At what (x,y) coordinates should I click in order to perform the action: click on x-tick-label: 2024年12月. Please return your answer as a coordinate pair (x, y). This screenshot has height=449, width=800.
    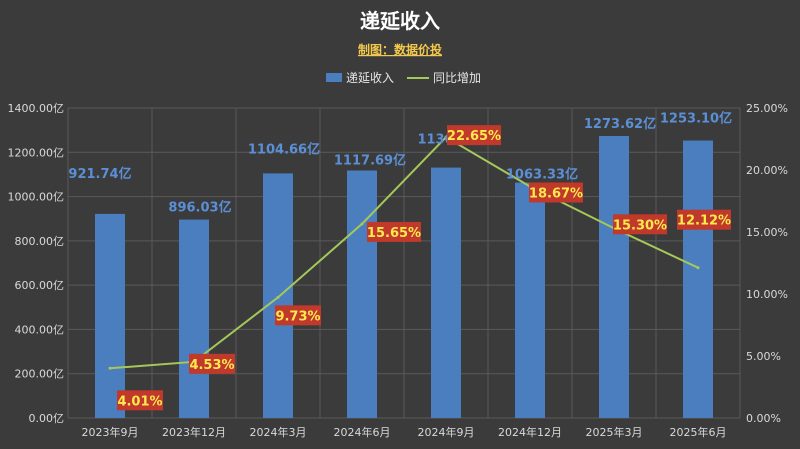
    Looking at the image, I should click on (530, 432).